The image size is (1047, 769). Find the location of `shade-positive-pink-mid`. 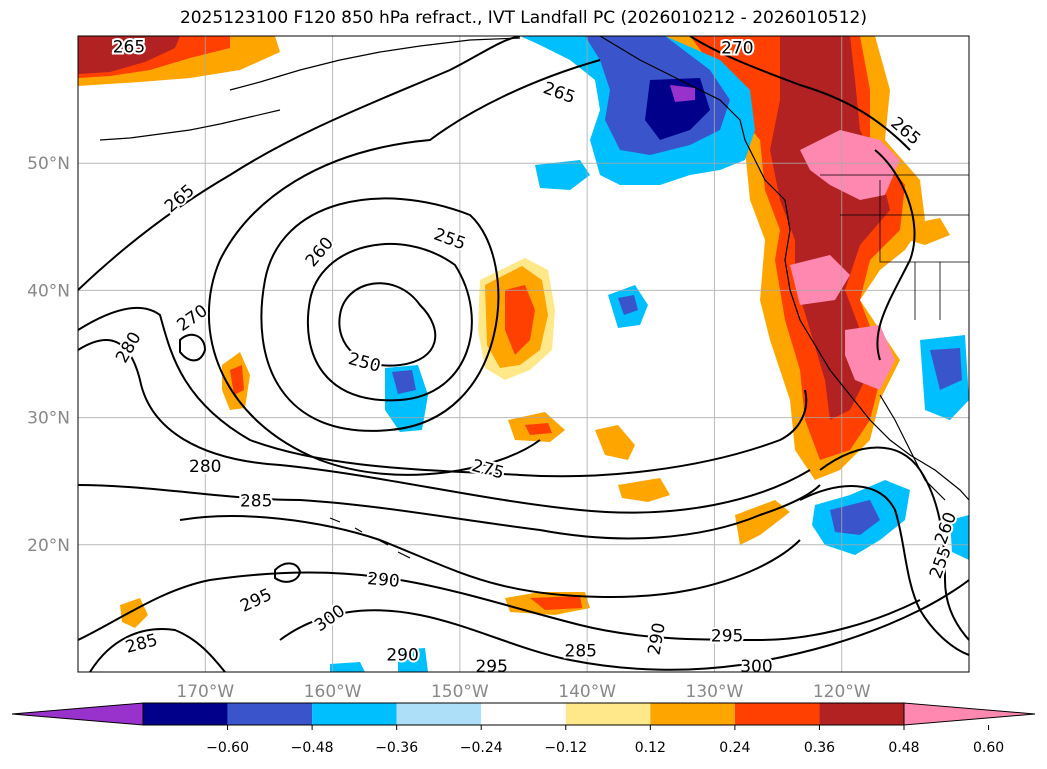

shade-positive-pink-mid is located at coordinates (820, 280).